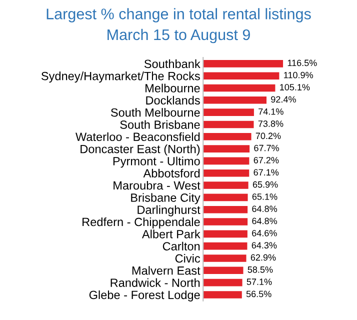  Describe the element at coordinates (266, 172) in the screenshot. I see `data-label: 67.1%` at that location.